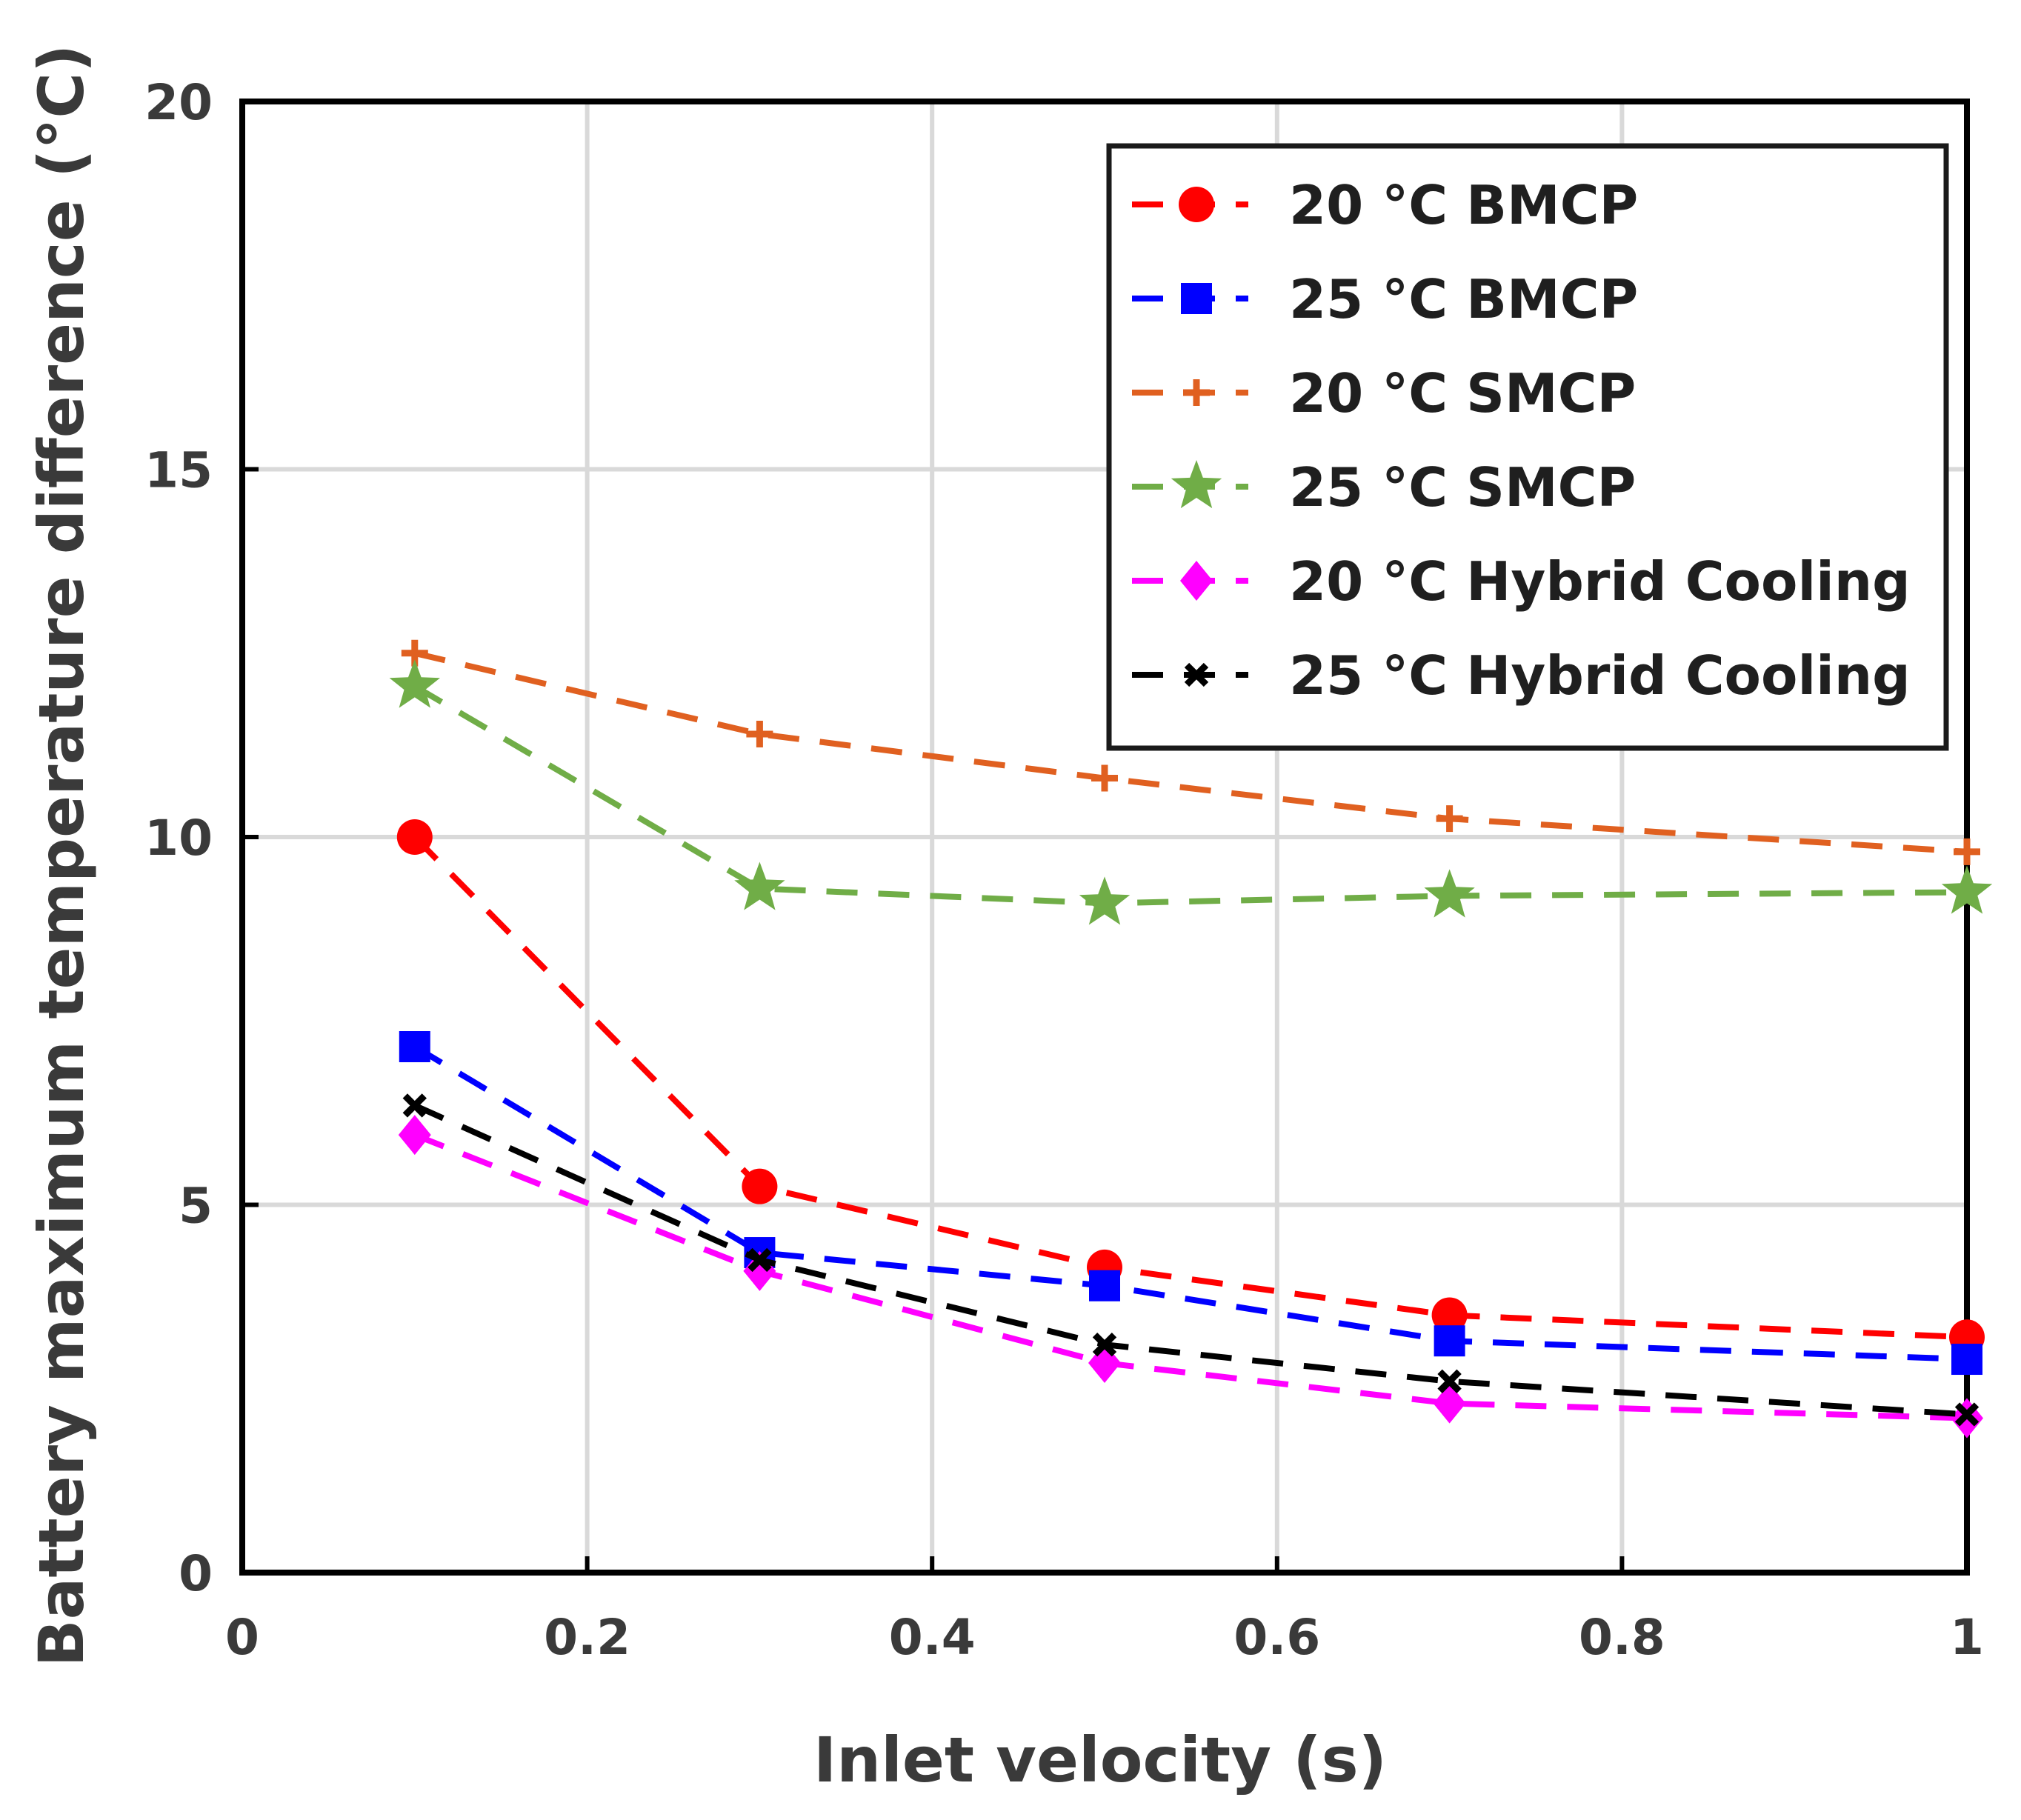 This screenshot has width=2021, height=1820. I want to click on y-tick-label: 20, so click(178, 102).